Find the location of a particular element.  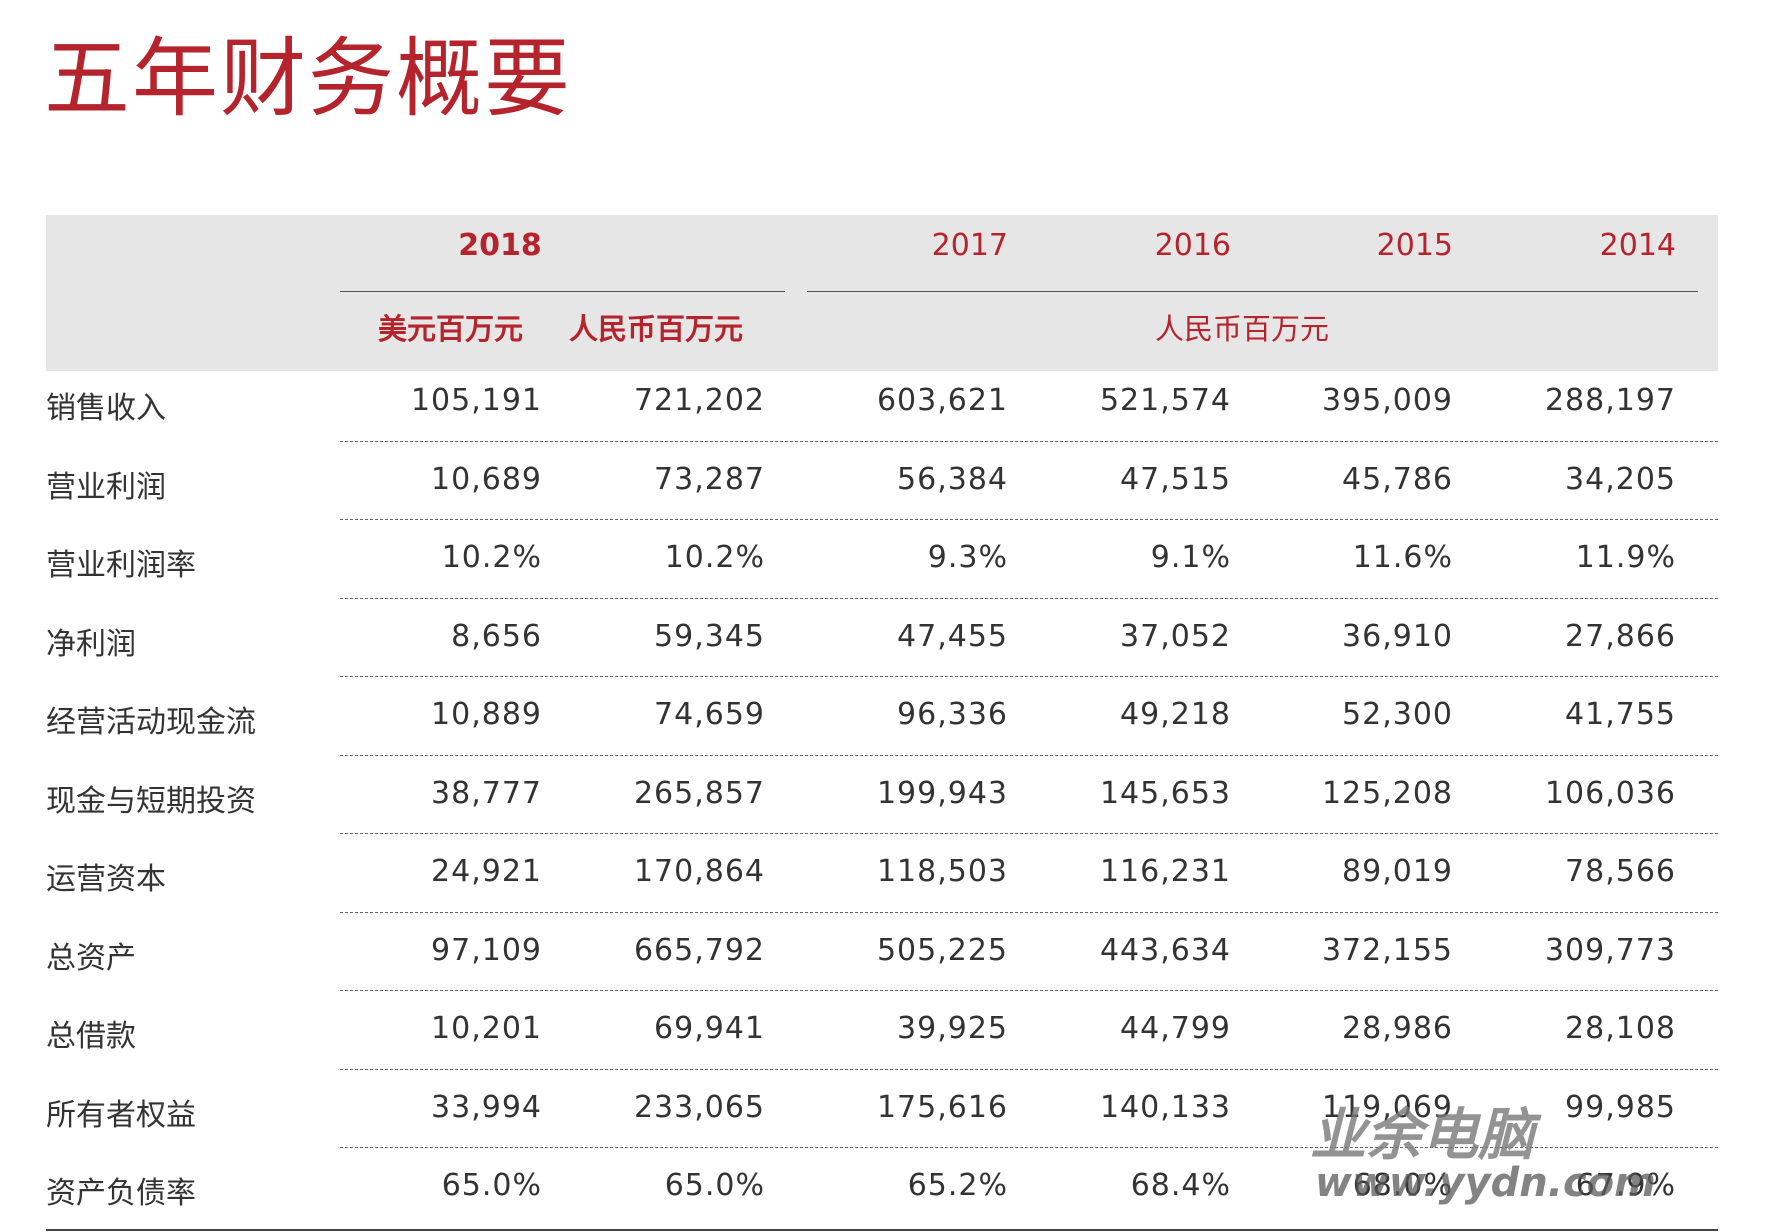

cell: 78,566 is located at coordinates (1620, 871).